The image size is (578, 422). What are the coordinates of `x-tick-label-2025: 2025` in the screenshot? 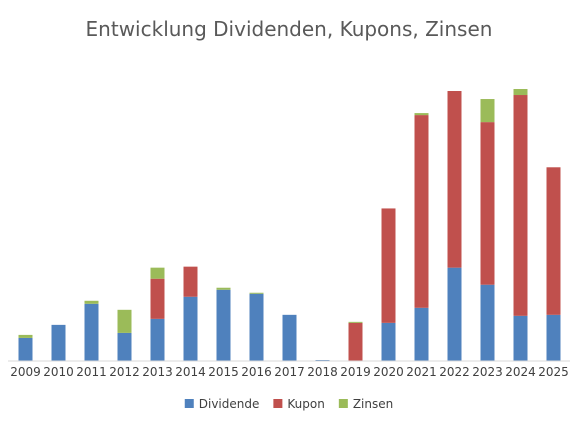 It's located at (553, 372).